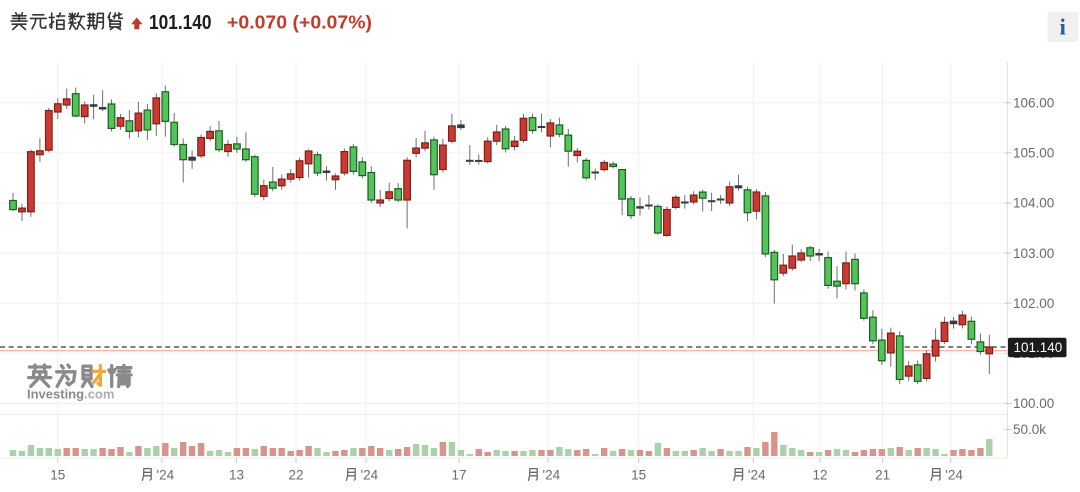 The image size is (1080, 492). Describe the element at coordinates (70, 394) in the screenshot. I see `svg-text: Investing.com` at that location.